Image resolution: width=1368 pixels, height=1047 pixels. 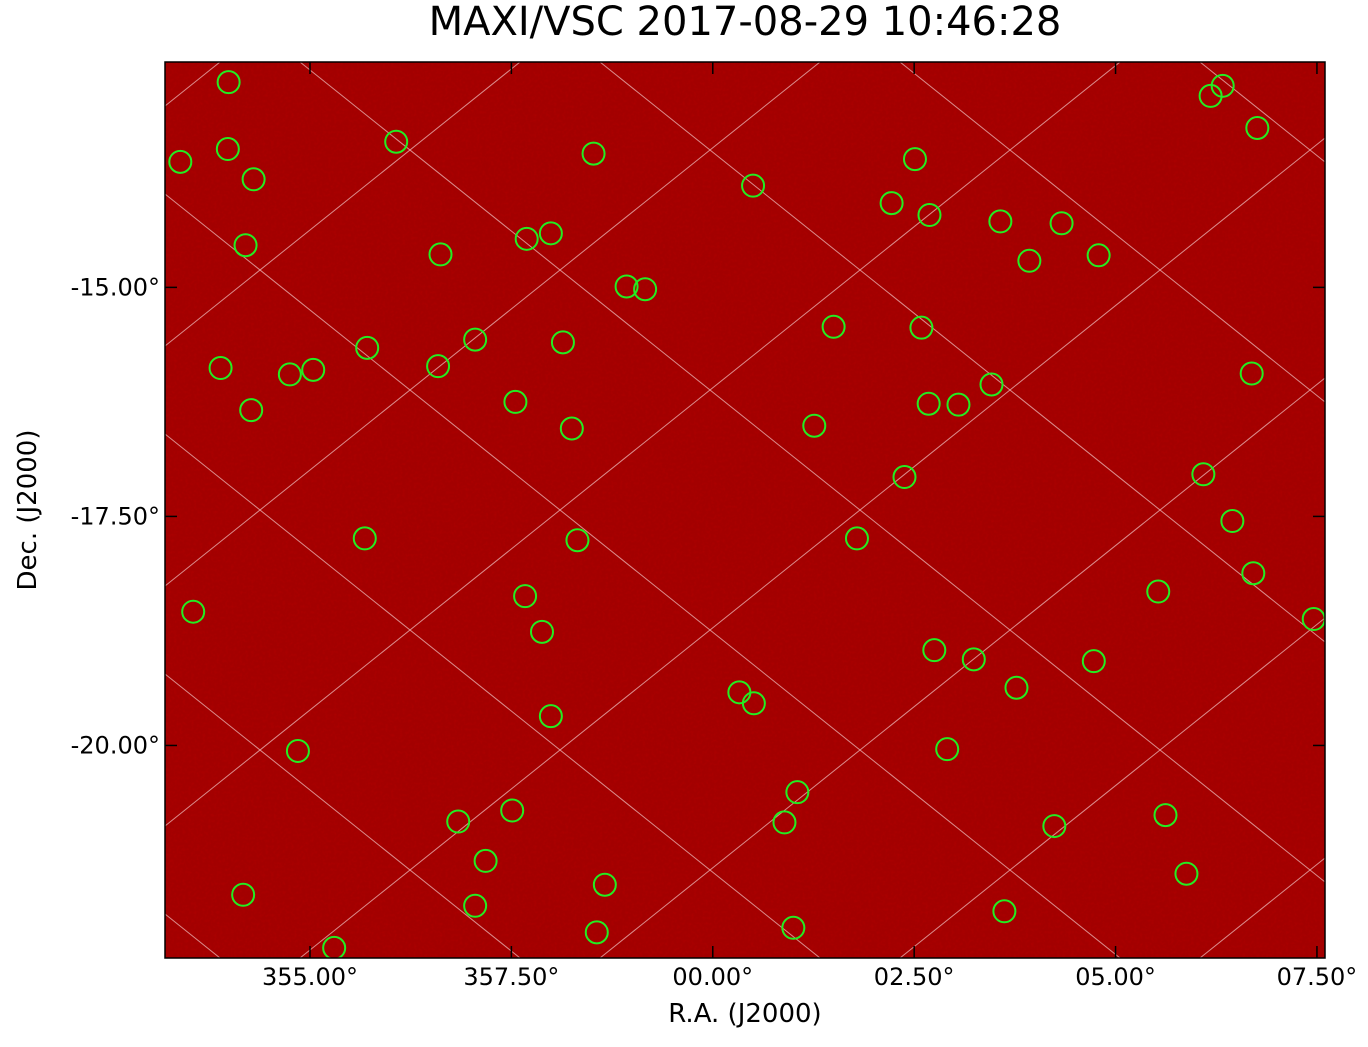 What do you see at coordinates (115, 287) in the screenshot?
I see `y-tick-label: -15.00°` at bounding box center [115, 287].